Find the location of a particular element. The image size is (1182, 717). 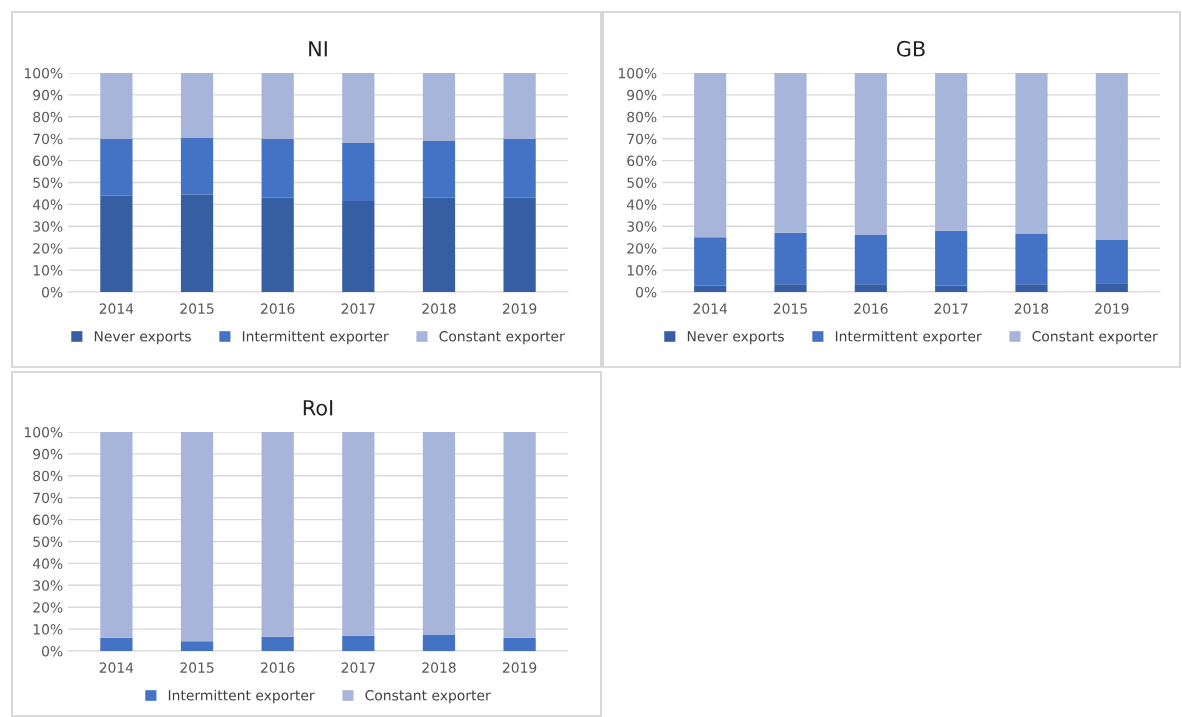

chart-title: RoI is located at coordinates (318, 408).